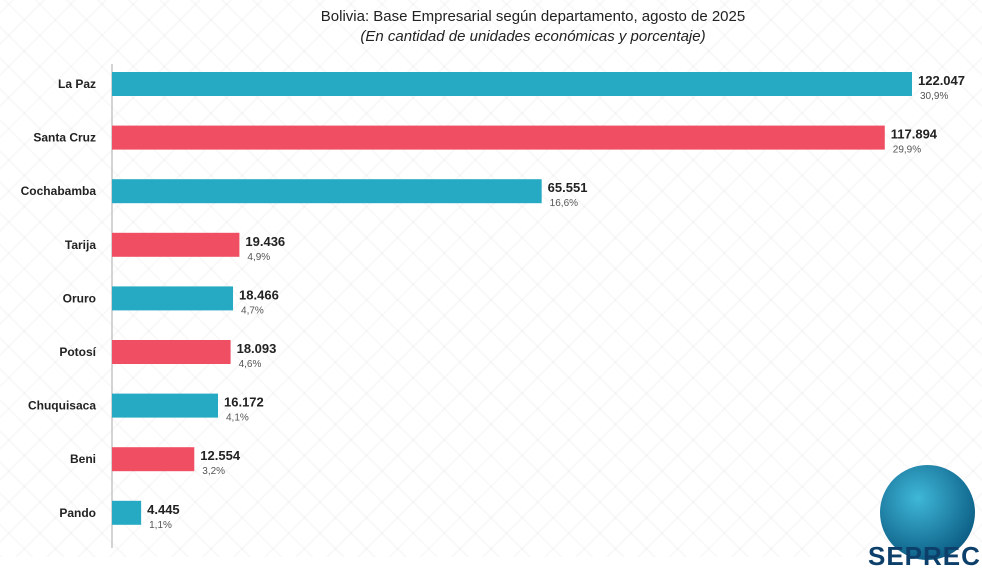 The width and height of the screenshot is (982, 572). What do you see at coordinates (941, 80) in the screenshot?
I see `value-label: 122.047` at bounding box center [941, 80].